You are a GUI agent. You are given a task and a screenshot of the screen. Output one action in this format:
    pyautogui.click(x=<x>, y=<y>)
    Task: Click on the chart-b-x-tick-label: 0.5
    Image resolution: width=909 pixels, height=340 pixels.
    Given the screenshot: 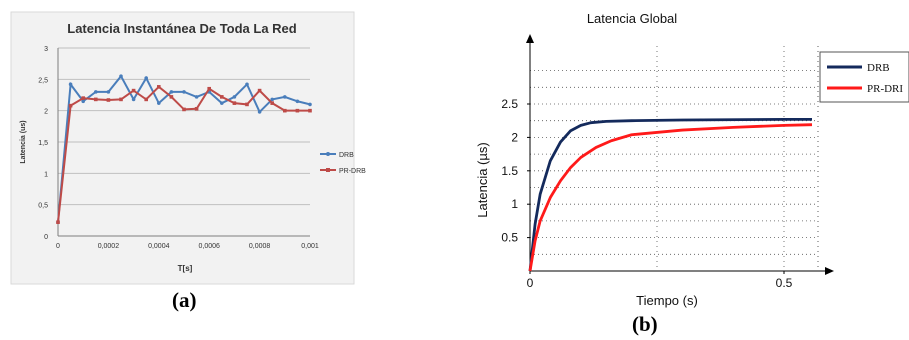 What is the action you would take?
    pyautogui.click(x=784, y=283)
    